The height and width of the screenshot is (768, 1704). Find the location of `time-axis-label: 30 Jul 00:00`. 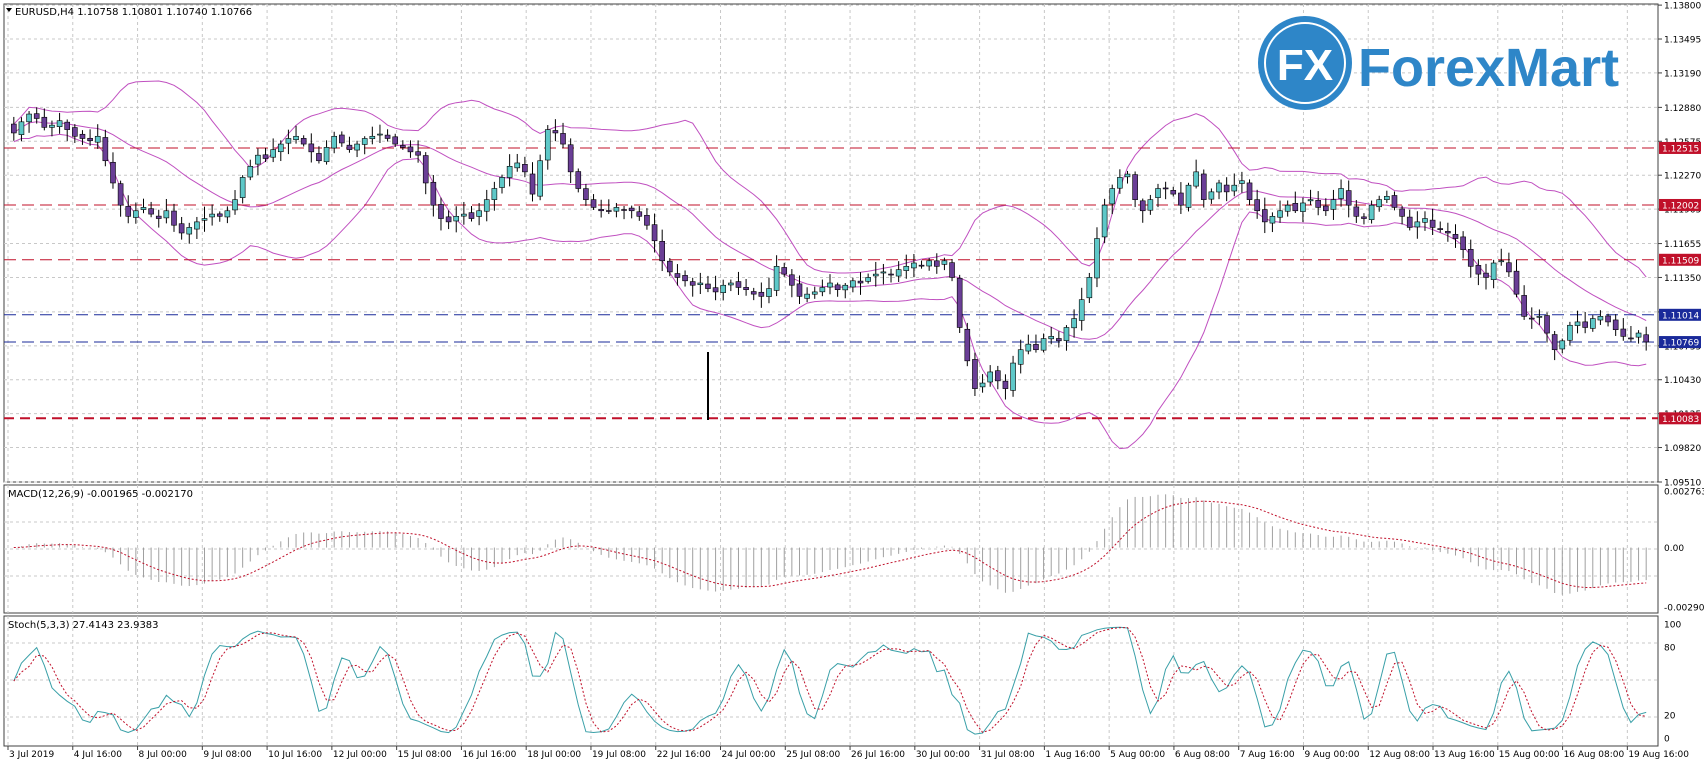

time-axis-label: 30 Jul 00:00 is located at coordinates (943, 755).